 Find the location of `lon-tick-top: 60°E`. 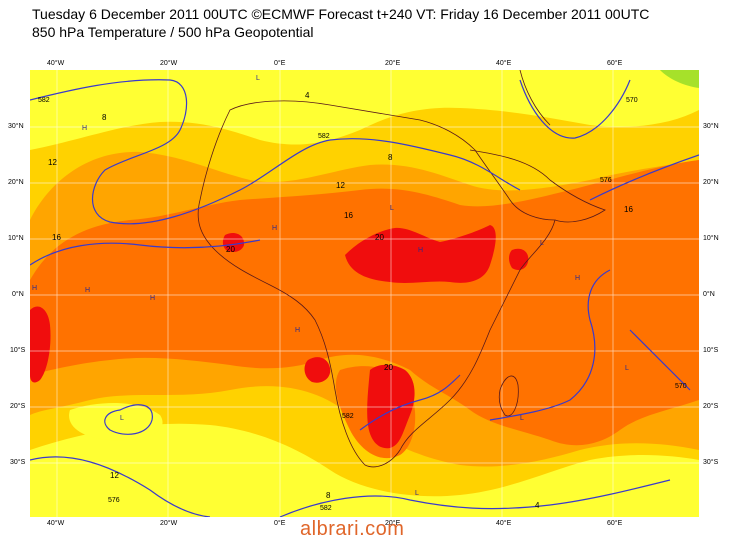

lon-tick-top: 60°E is located at coordinates (615, 63).